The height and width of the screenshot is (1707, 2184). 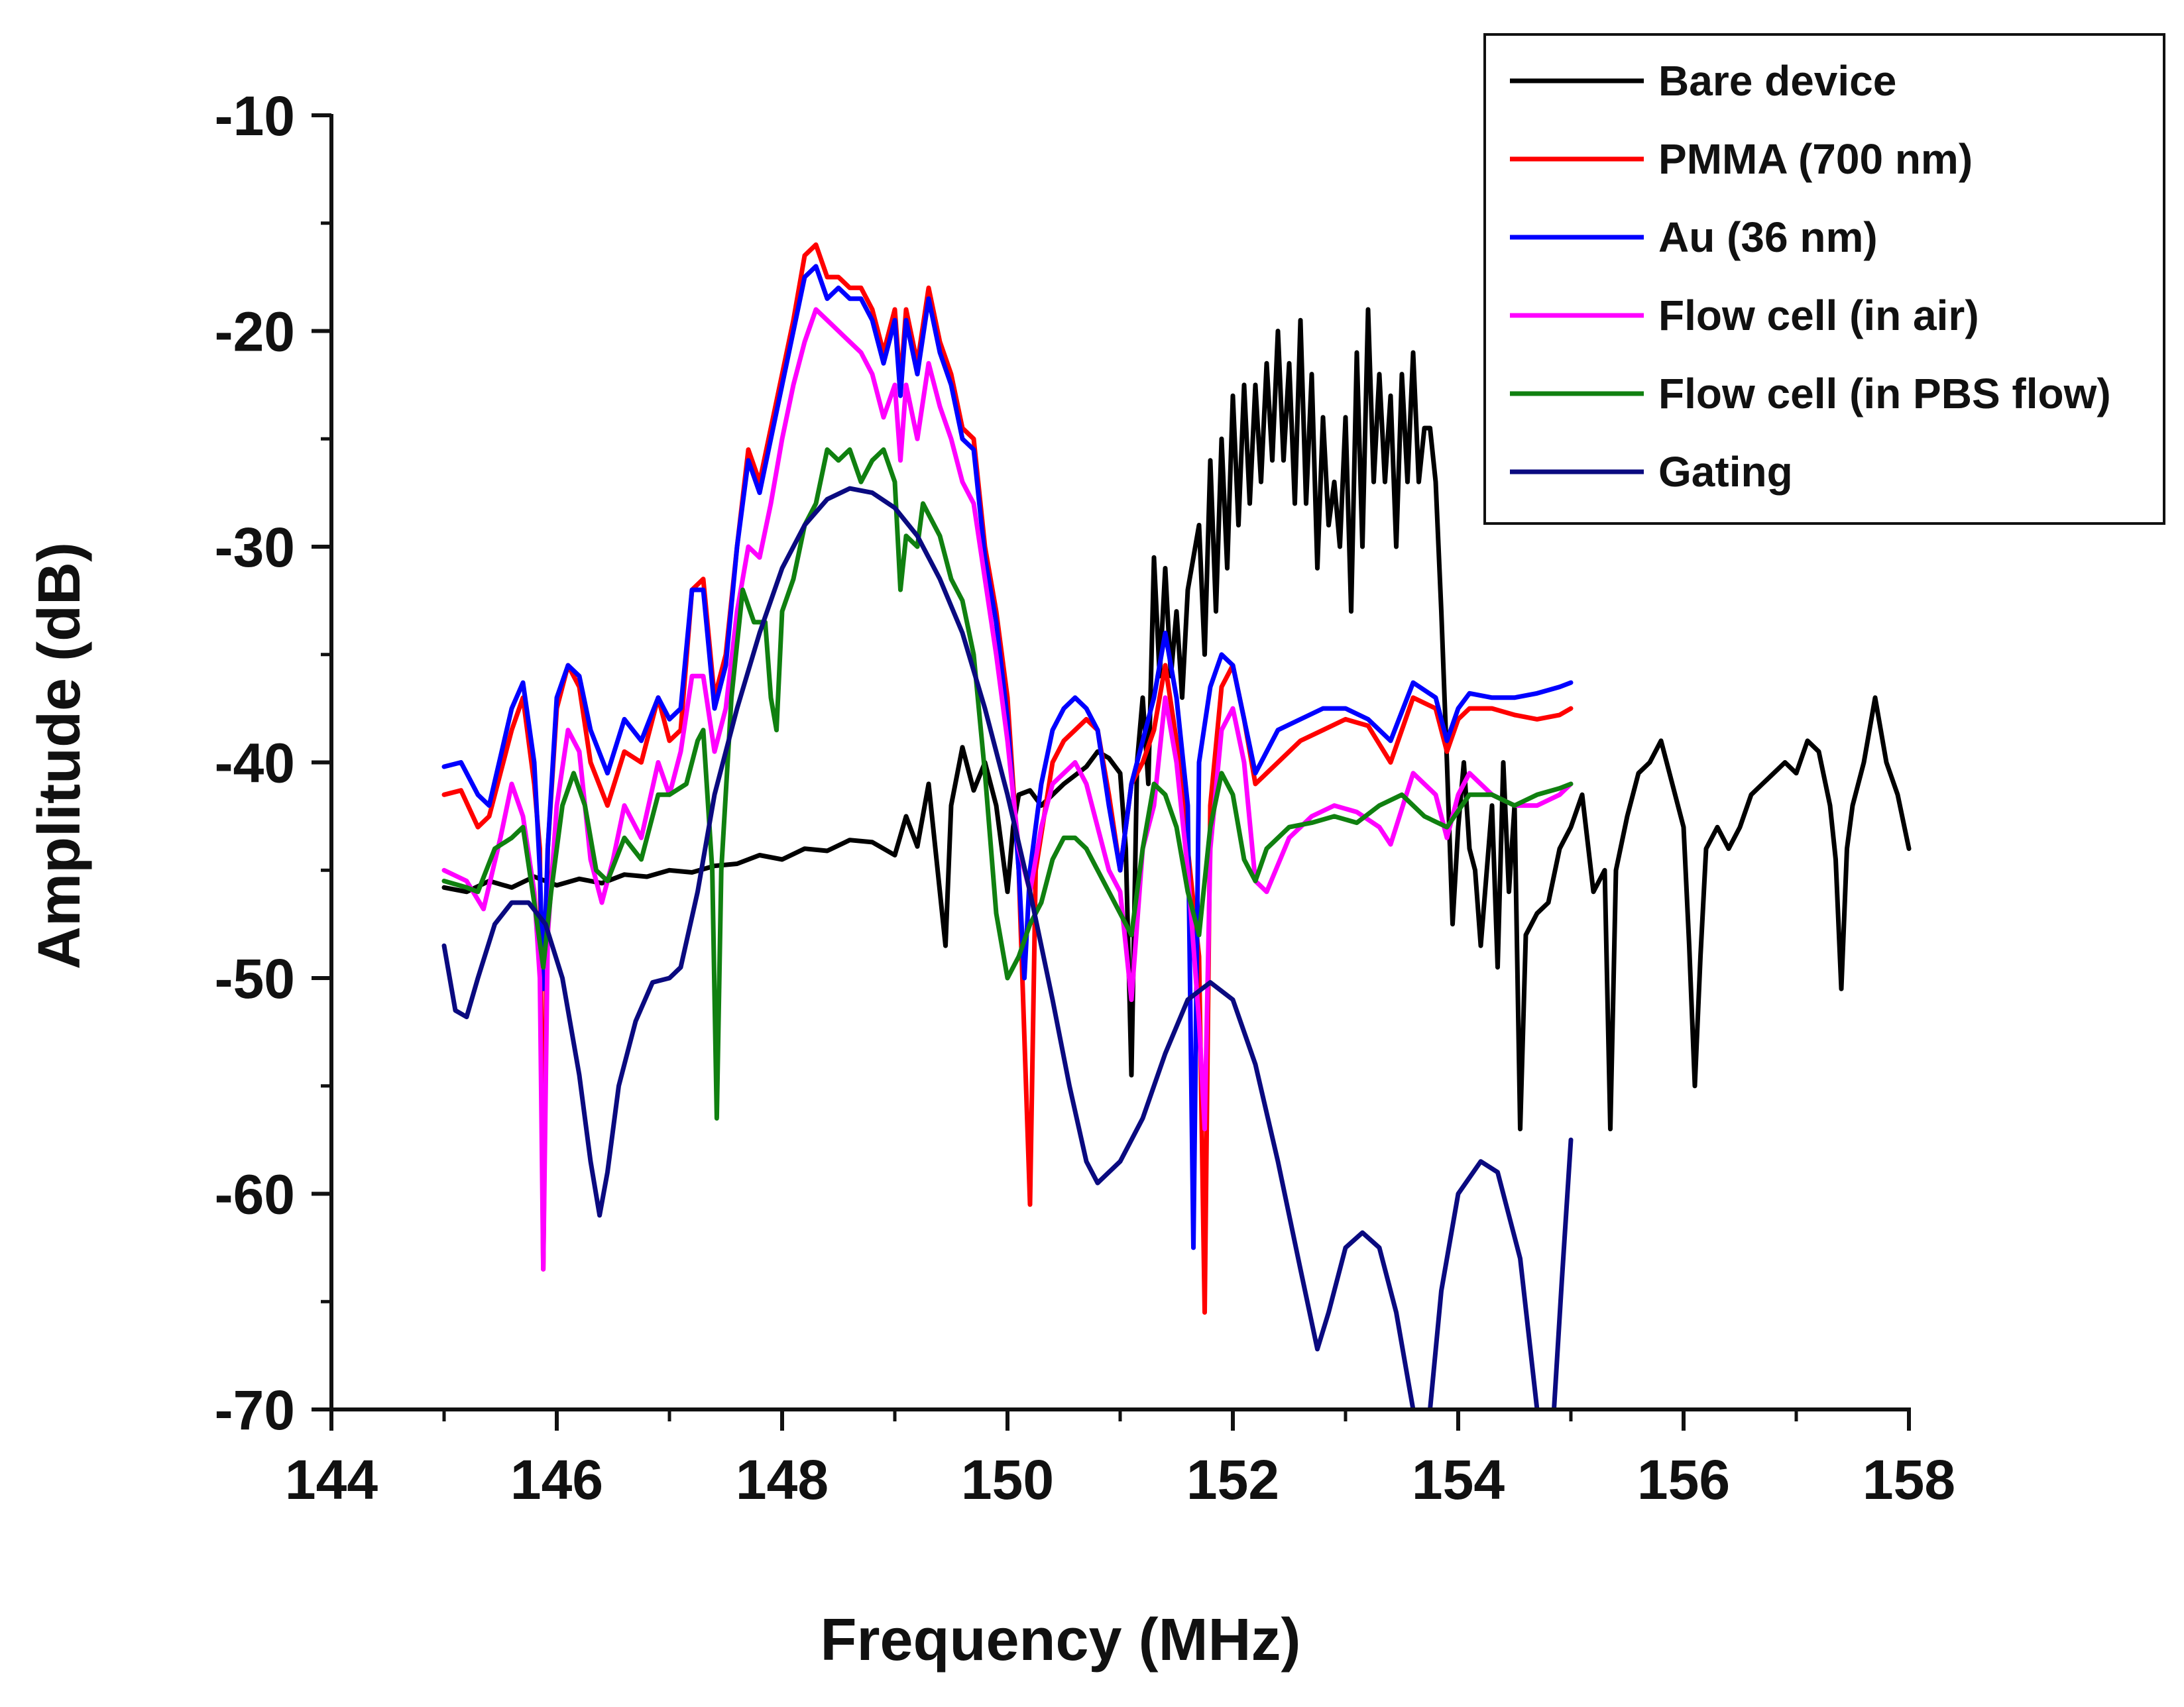 What do you see at coordinates (331, 1480) in the screenshot?
I see `x-tick-label: 144` at bounding box center [331, 1480].